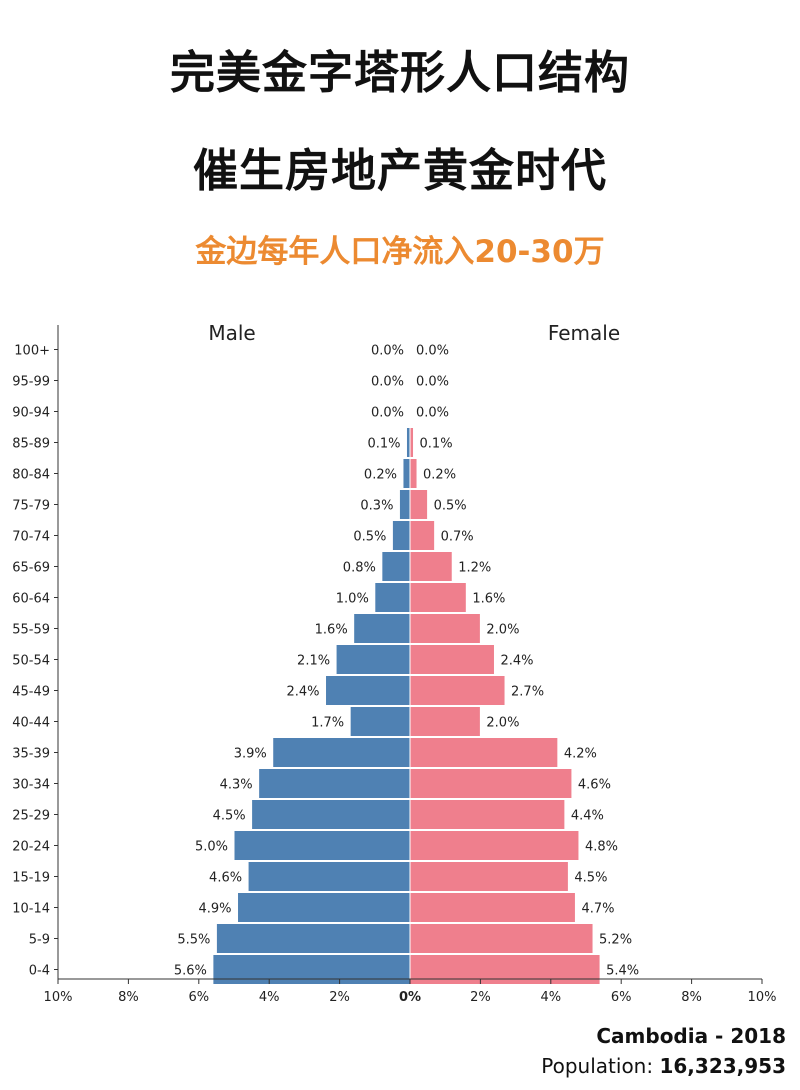 This screenshot has width=800, height=1090. What do you see at coordinates (31, 661) in the screenshot?
I see `y-tick-label: 50-54` at bounding box center [31, 661].